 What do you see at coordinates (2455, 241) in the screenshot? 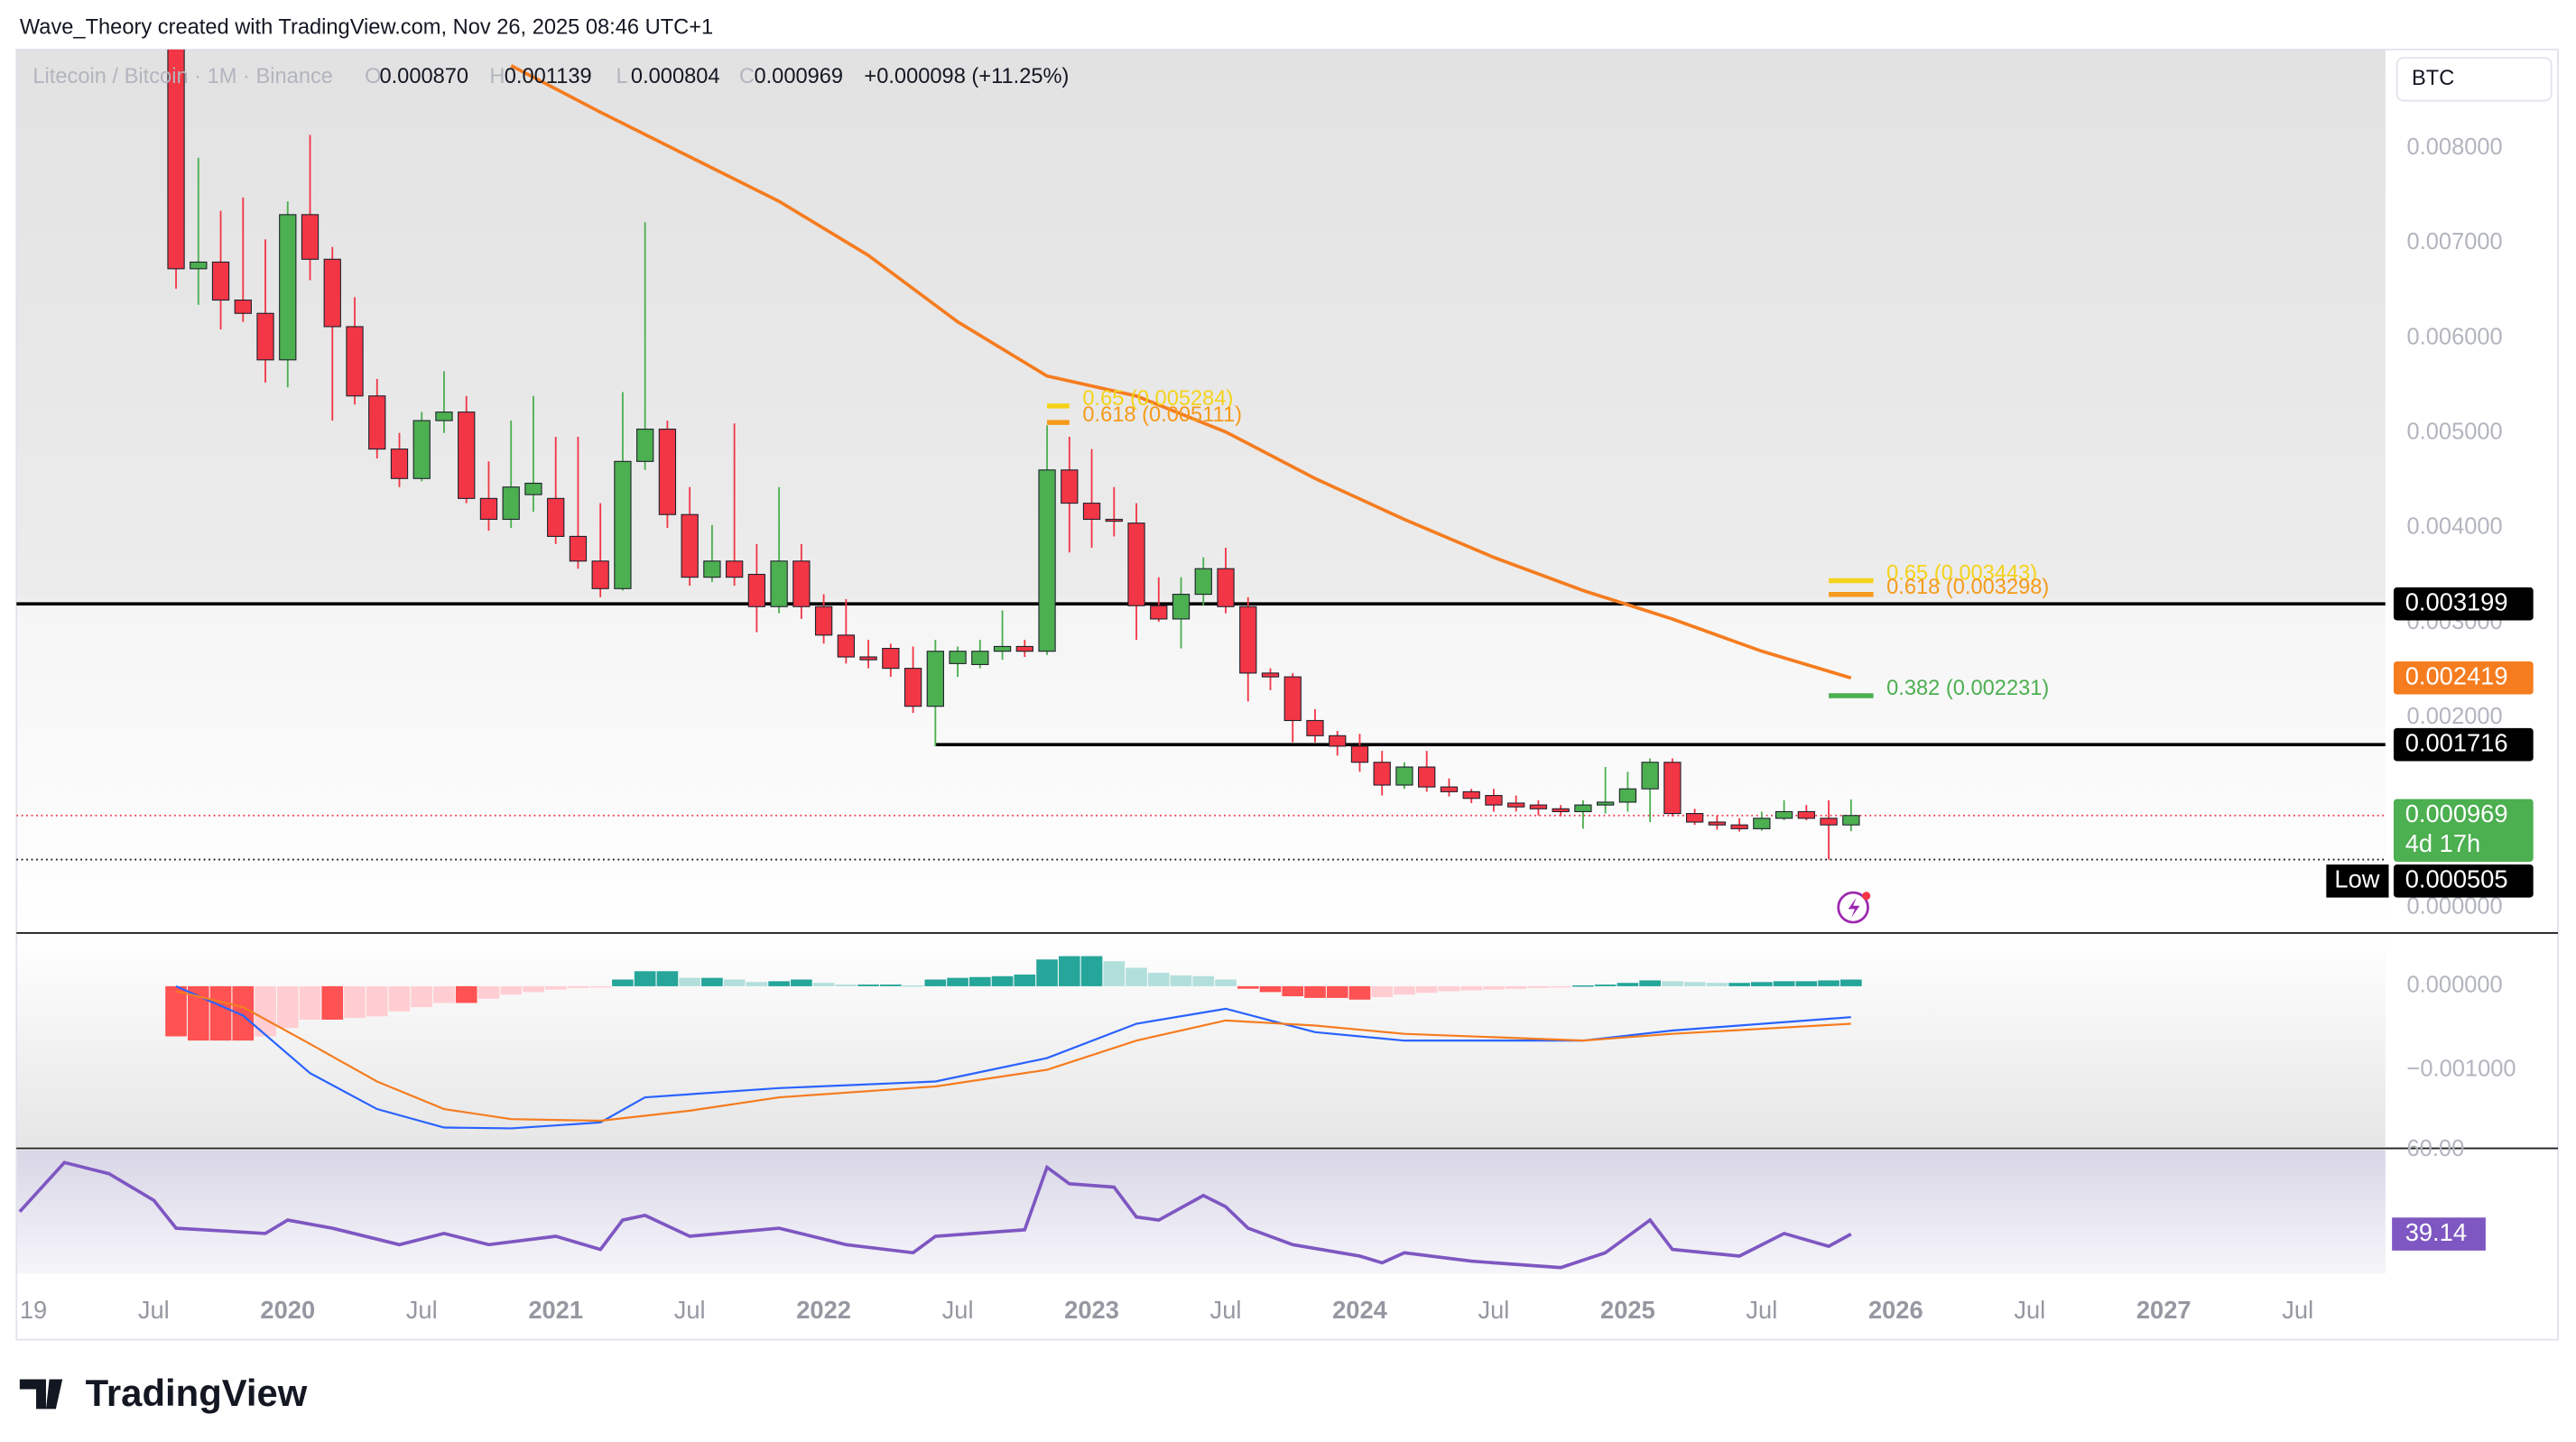
I see `y-tick-label: 0.007000` at bounding box center [2455, 241].